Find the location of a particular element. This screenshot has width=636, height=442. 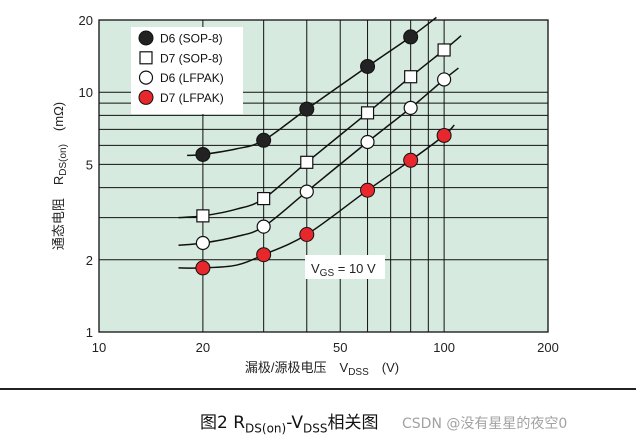

legend: D6 (SOP-8) D7 (SOP-8) D6 (LFPAK) D7 (LFPAK) is located at coordinates (187, 70).